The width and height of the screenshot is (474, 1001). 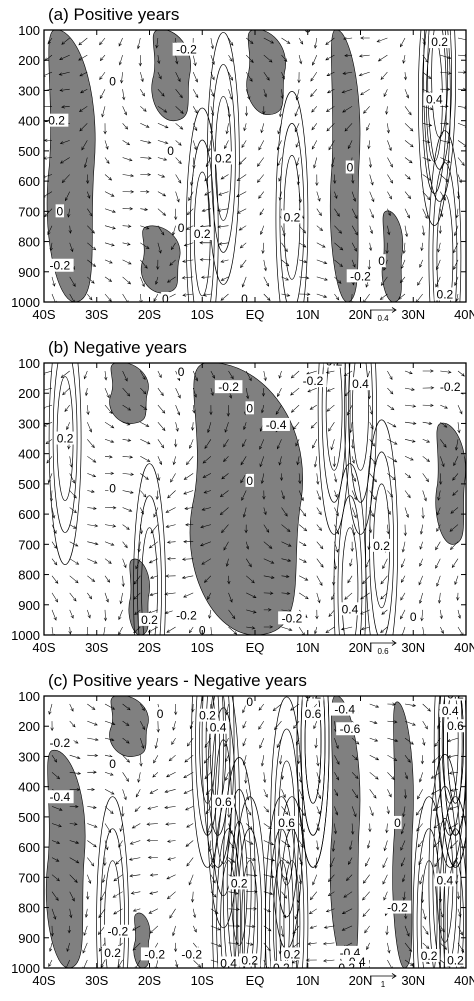 I want to click on y-tick-label: 300, so click(x=29, y=423).